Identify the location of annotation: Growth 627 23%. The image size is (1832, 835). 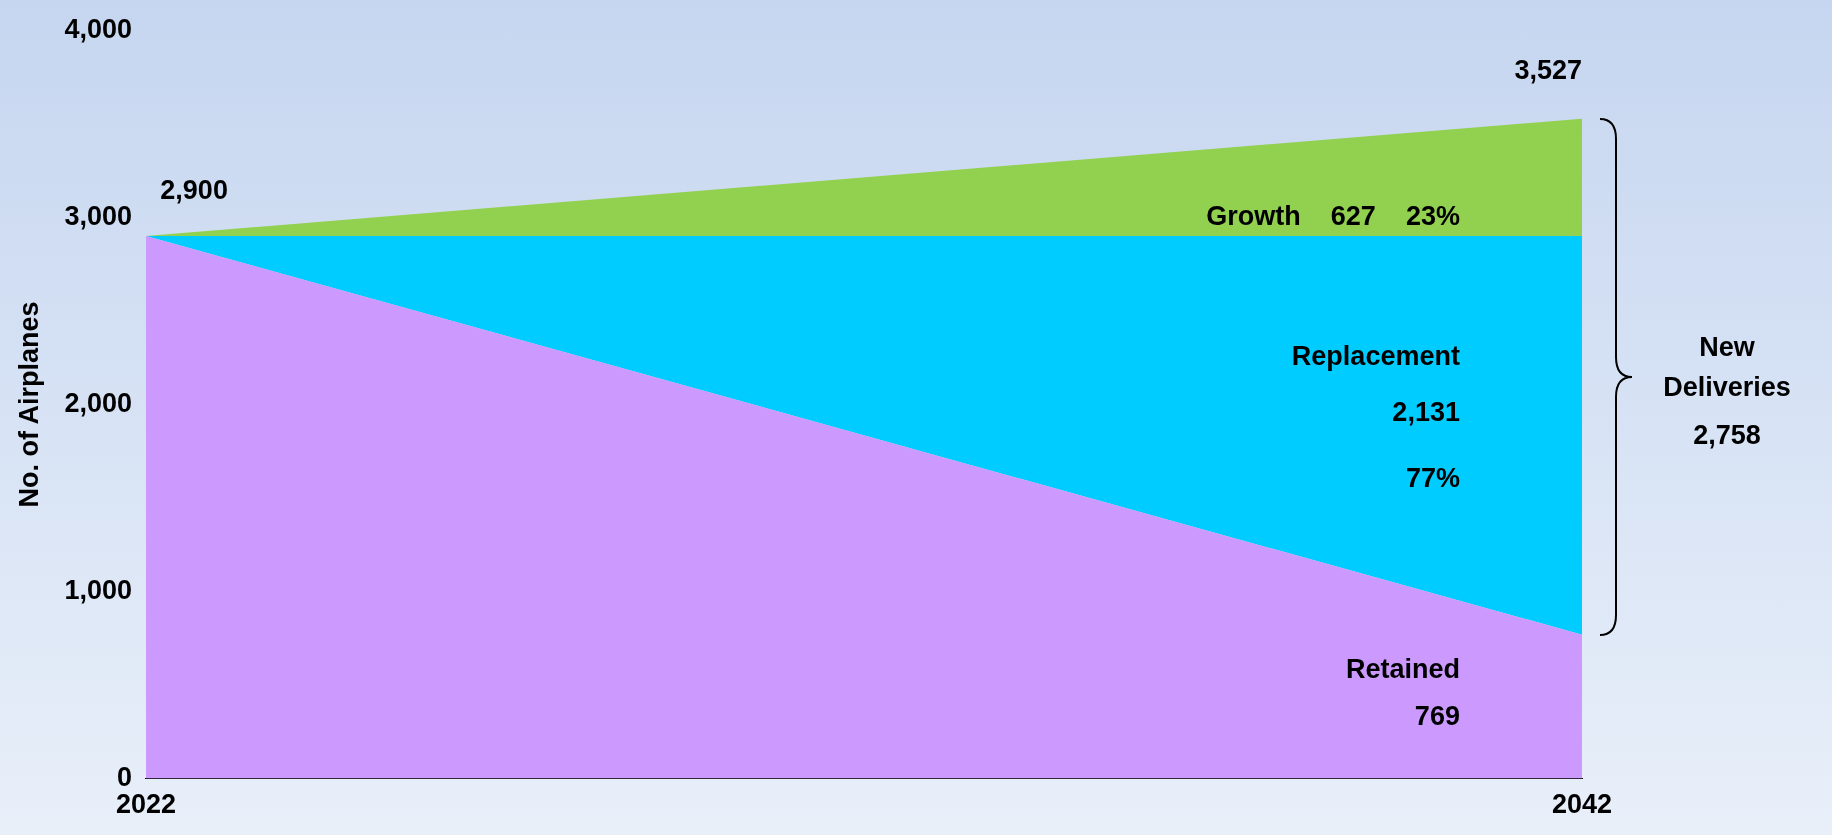
(1333, 215).